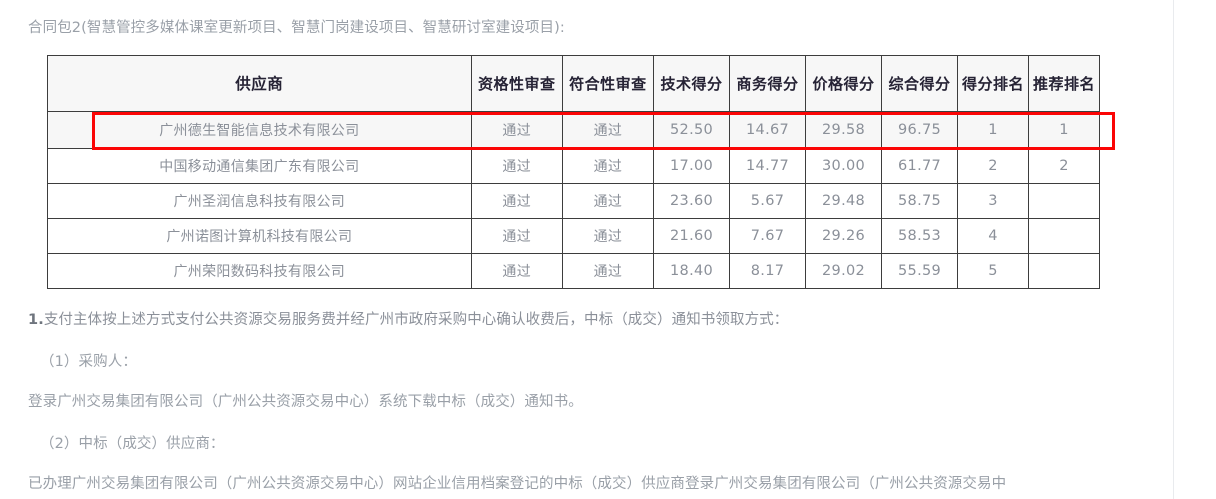 The height and width of the screenshot is (499, 1216). I want to click on cell-price-score: 29.48, so click(844, 201).